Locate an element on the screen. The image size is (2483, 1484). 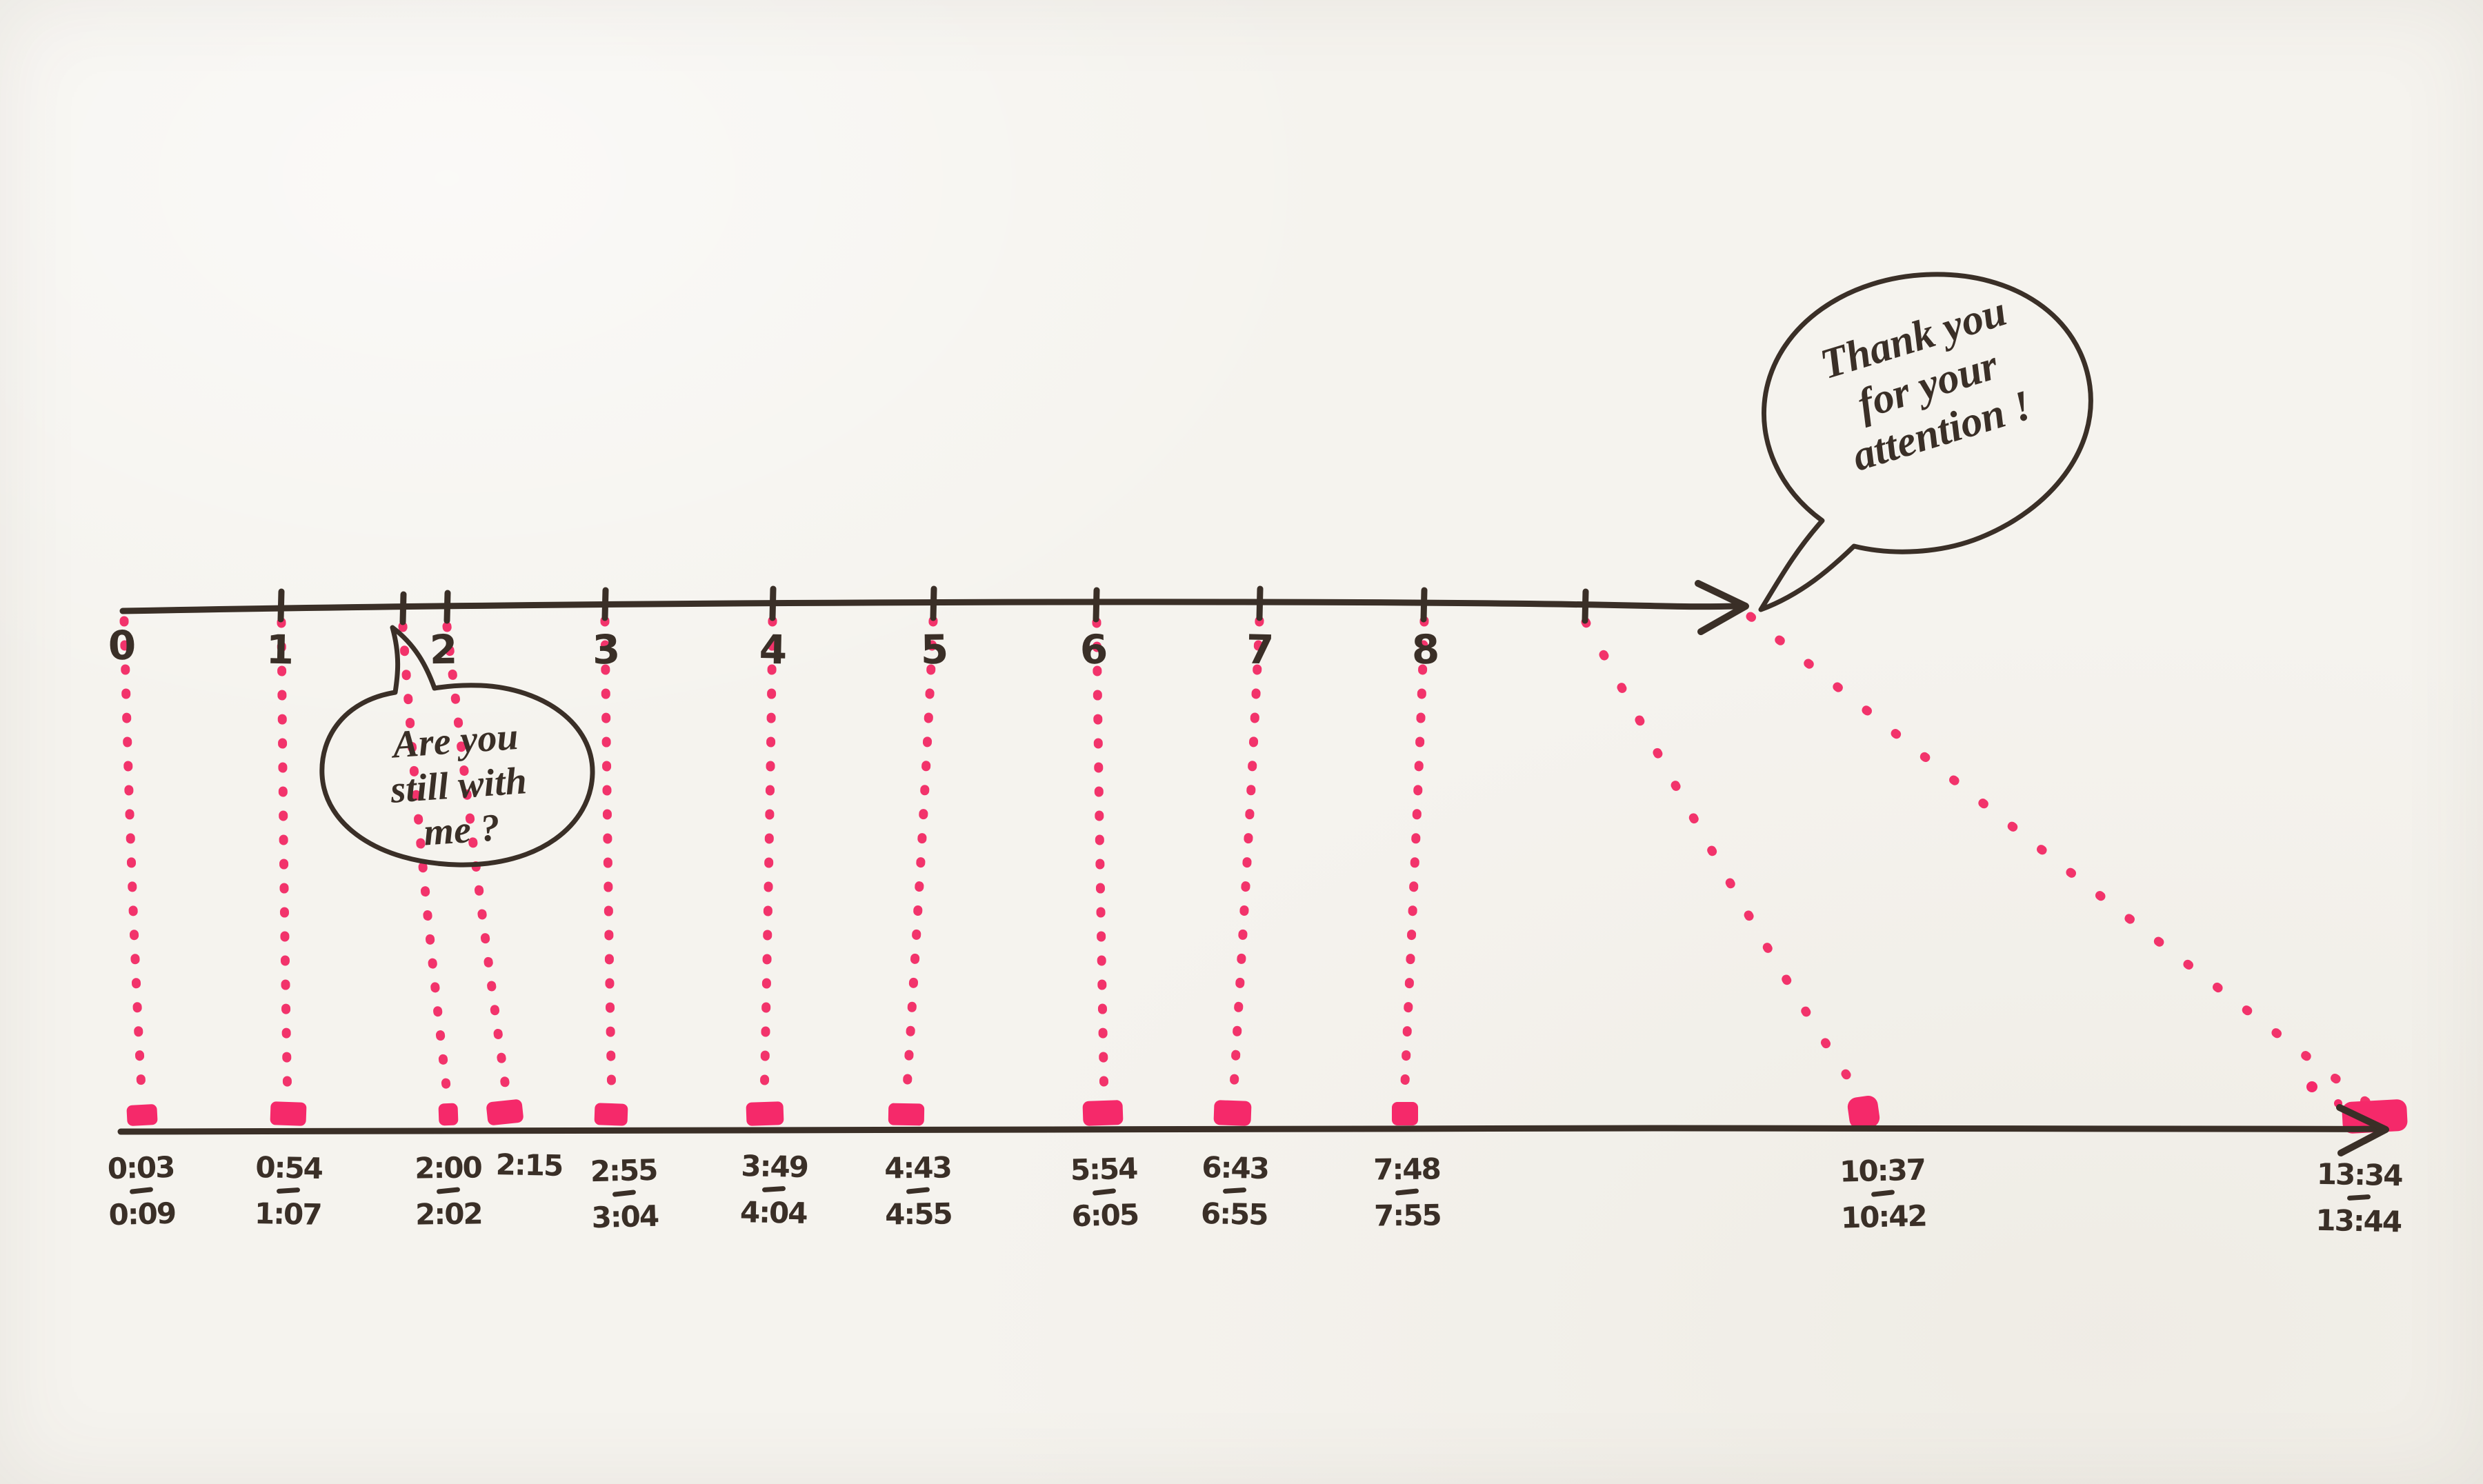
blob-2a is located at coordinates (449, 1114).